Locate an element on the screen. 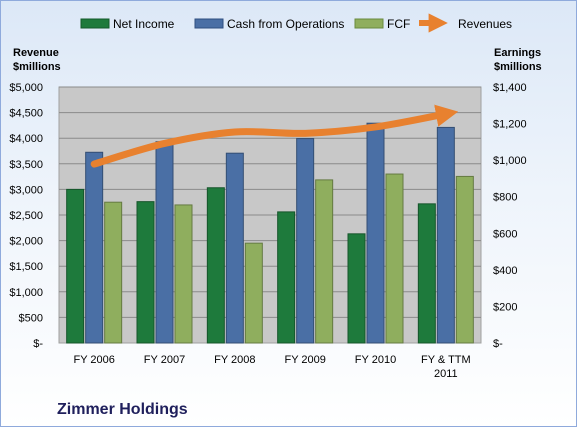 Image resolution: width=577 pixels, height=428 pixels. right-tick-label: $1,400 is located at coordinates (510, 88).